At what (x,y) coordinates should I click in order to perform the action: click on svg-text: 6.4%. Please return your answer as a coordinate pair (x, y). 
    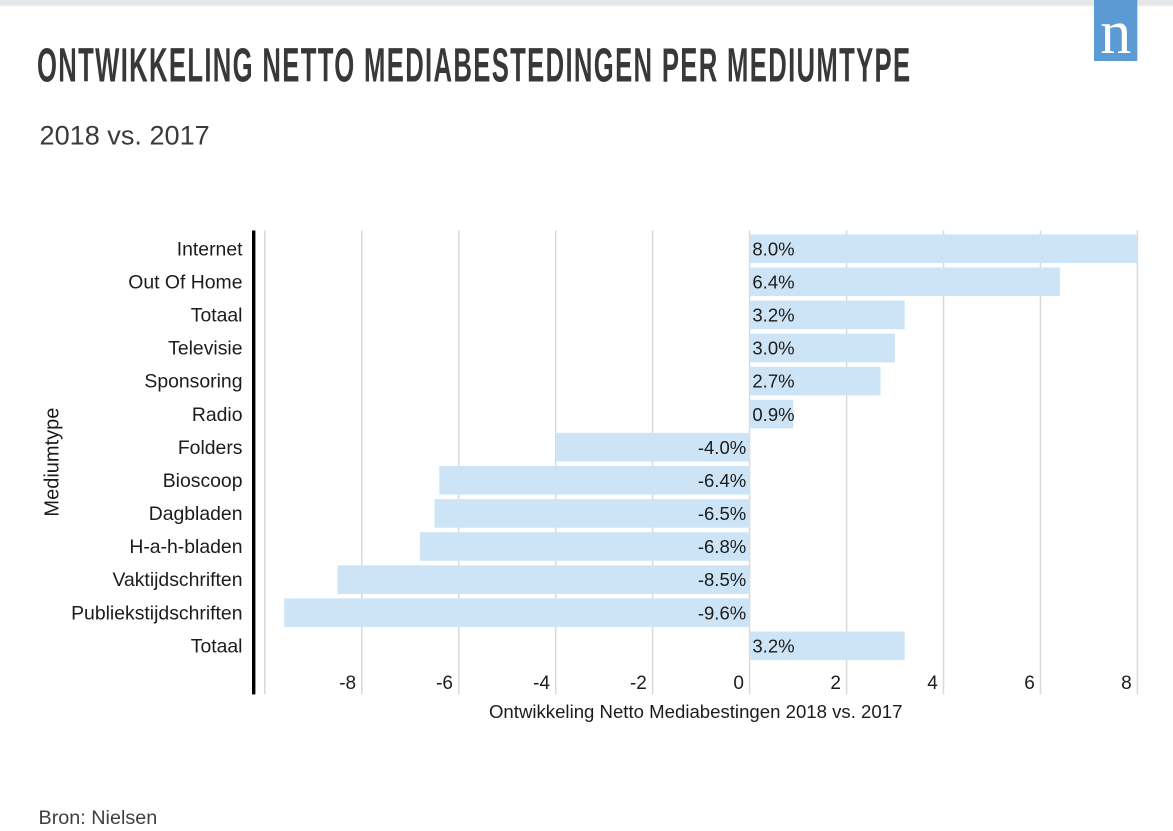
    Looking at the image, I should click on (773, 281).